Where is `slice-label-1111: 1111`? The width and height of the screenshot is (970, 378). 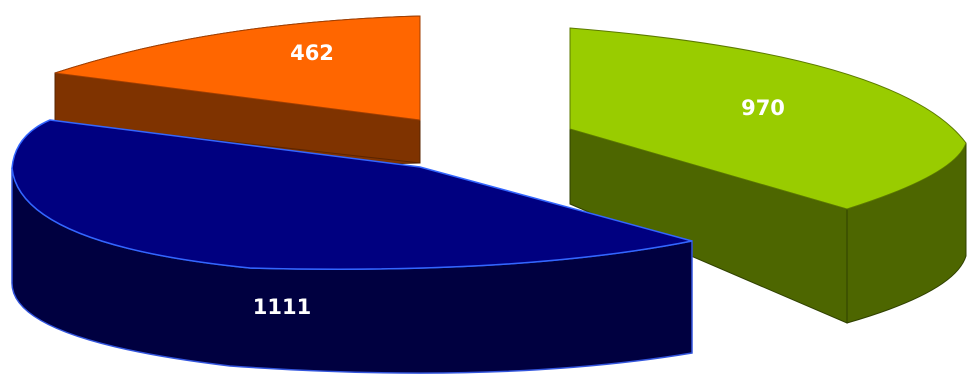
slice-label-1111: 1111 is located at coordinates (282, 307).